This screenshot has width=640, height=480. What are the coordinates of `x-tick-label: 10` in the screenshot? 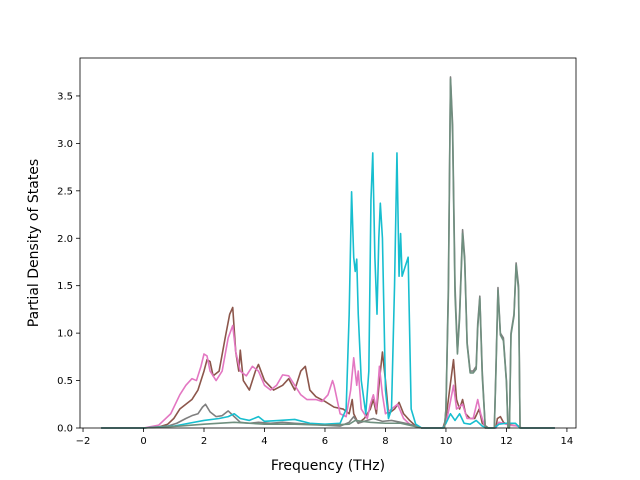 It's located at (446, 441).